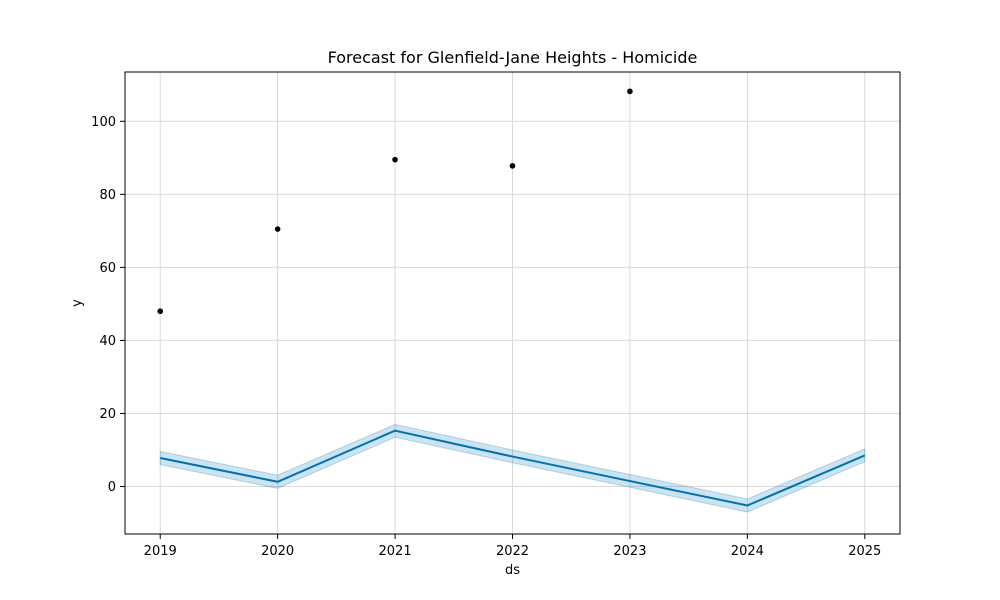 The height and width of the screenshot is (600, 1000). Describe the element at coordinates (864, 551) in the screenshot. I see `x-tick-label: 2025` at that location.